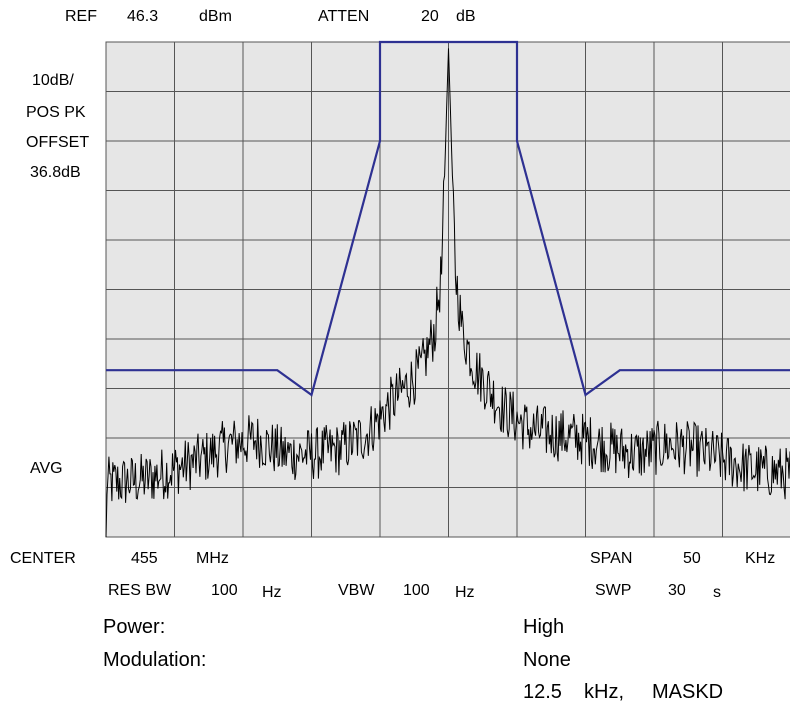 Image resolution: width=790 pixels, height=707 pixels. I want to click on atten-value: 20, so click(430, 16).